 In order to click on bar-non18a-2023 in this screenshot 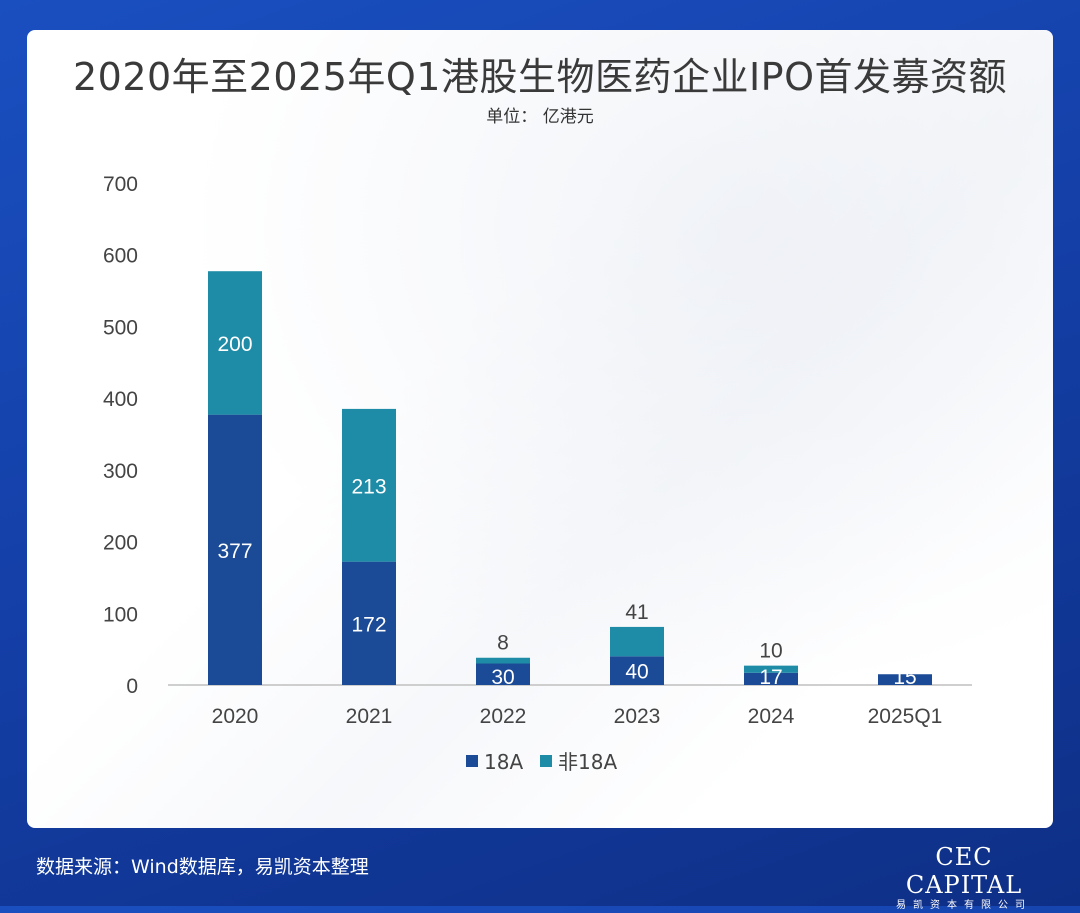, I will do `click(637, 641)`.